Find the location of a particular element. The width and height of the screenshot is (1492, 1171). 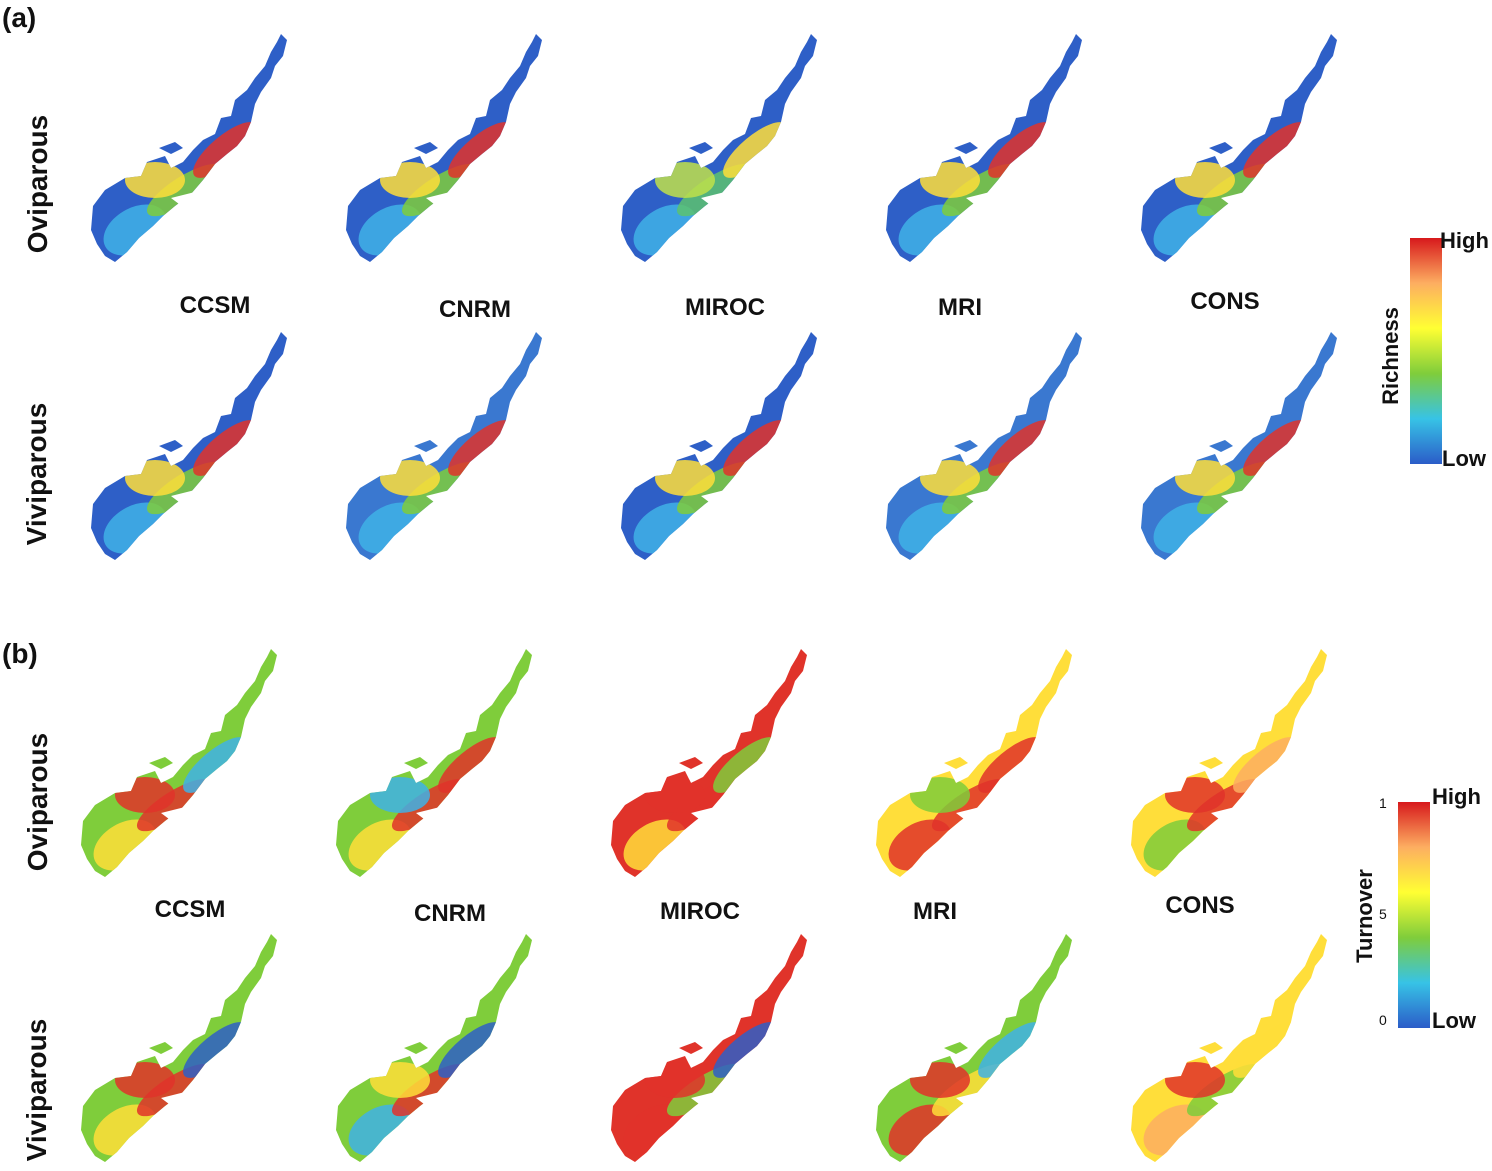

b-viviparous-miroc-map is located at coordinates (712, 1050).